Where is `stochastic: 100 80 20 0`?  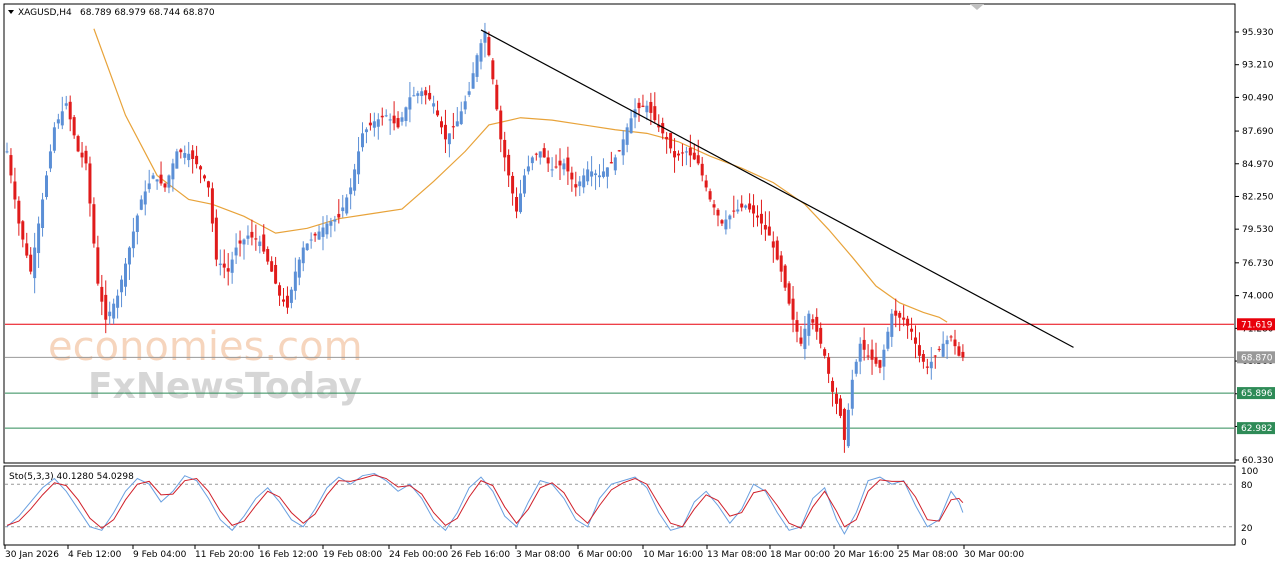
stochastic: 100 80 20 0 is located at coordinates (631, 507).